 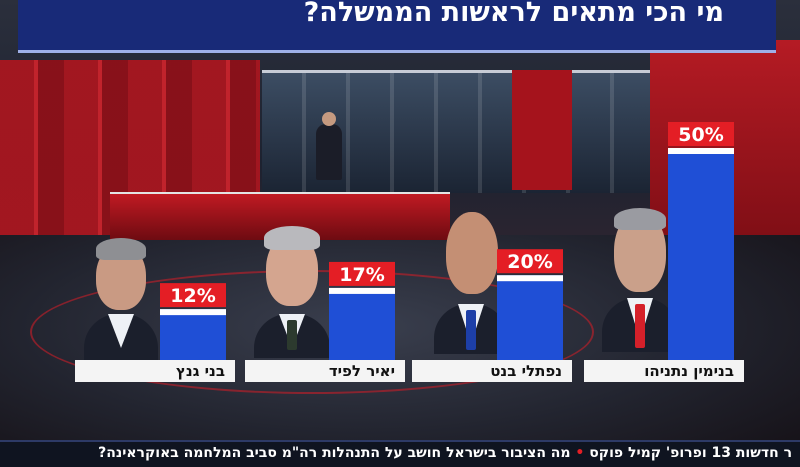 I want to click on value-label-2: 17%, so click(x=361, y=275).